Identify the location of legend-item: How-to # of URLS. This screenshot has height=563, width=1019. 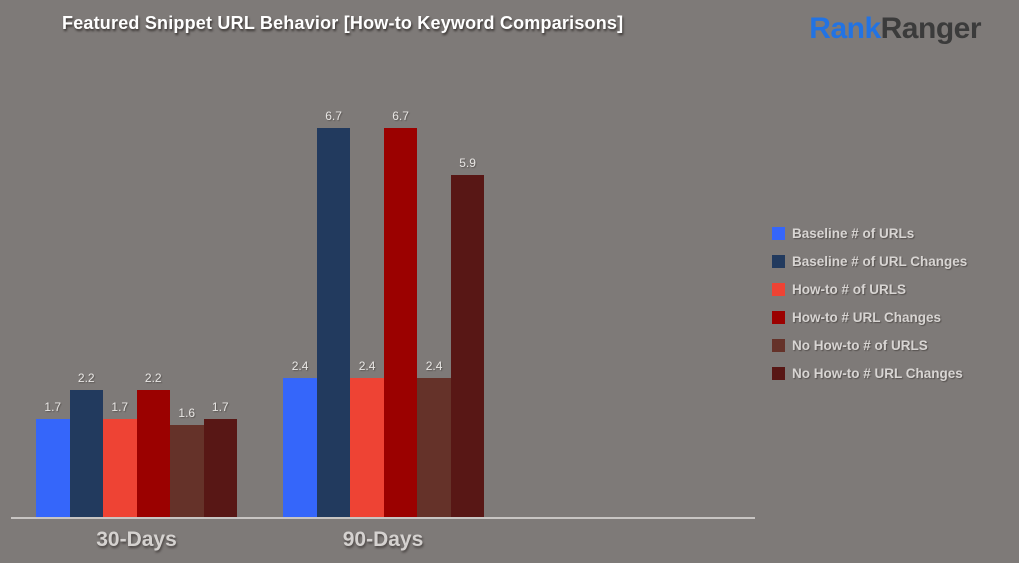
(869, 289).